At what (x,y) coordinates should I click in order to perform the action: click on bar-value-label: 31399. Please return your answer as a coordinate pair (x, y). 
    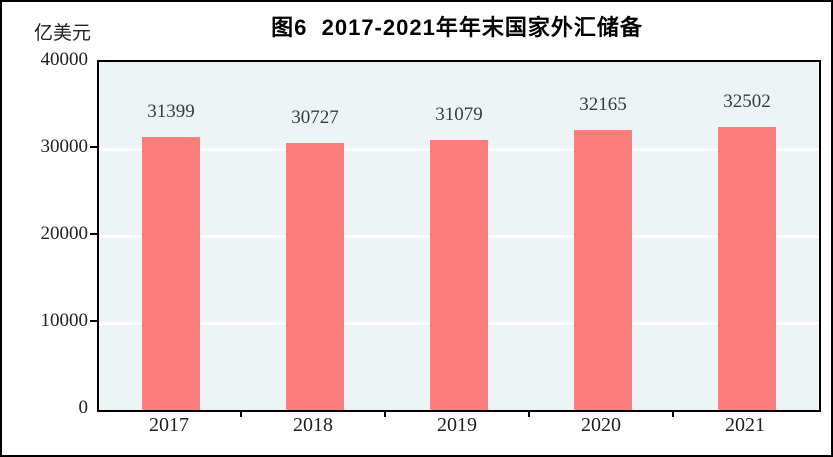
    Looking at the image, I should click on (171, 111).